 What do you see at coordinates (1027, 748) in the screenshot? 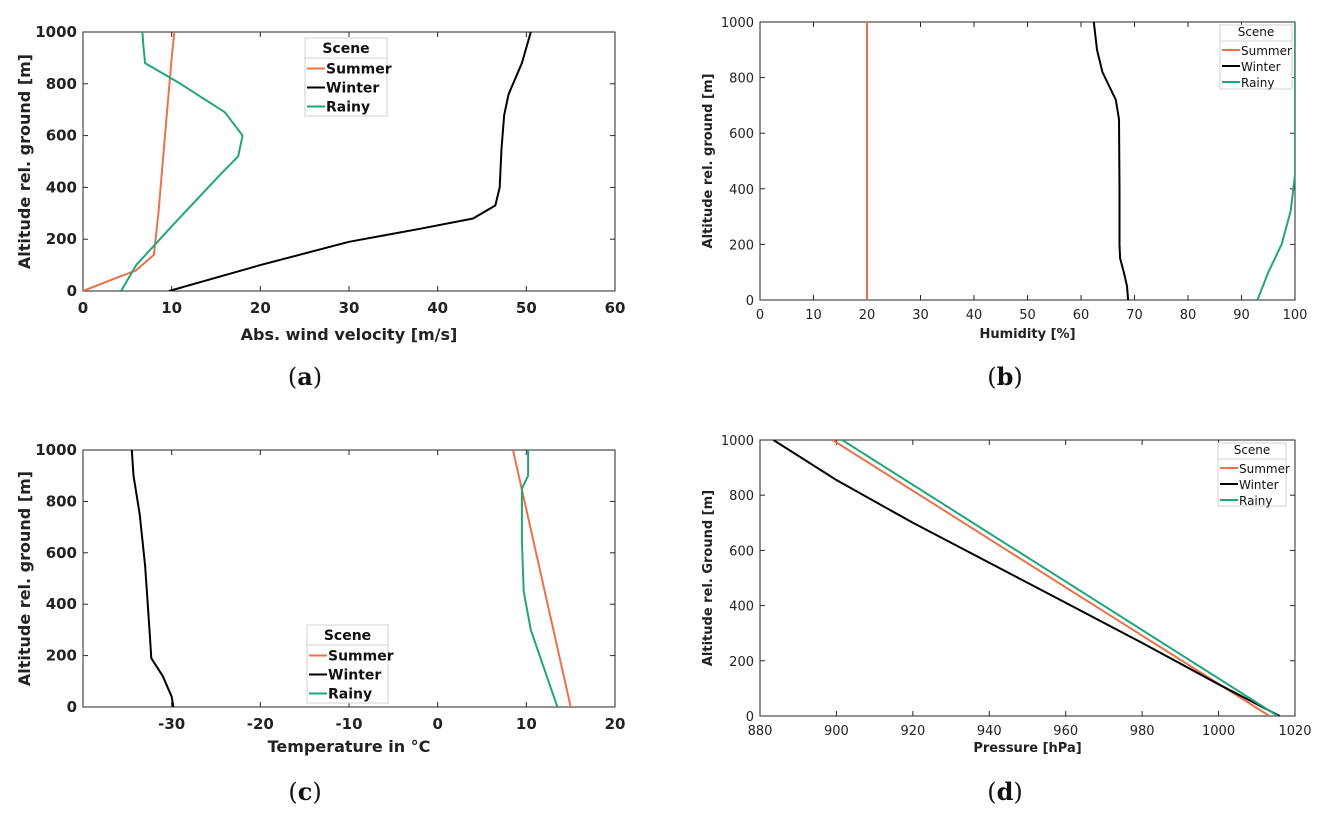
I see `x-axis-title: Pressure [hPa]` at bounding box center [1027, 748].